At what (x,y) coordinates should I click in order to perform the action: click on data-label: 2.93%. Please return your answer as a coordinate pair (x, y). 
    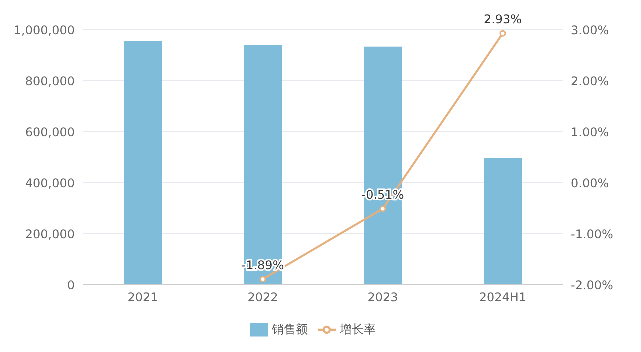
    Looking at the image, I should click on (503, 19).